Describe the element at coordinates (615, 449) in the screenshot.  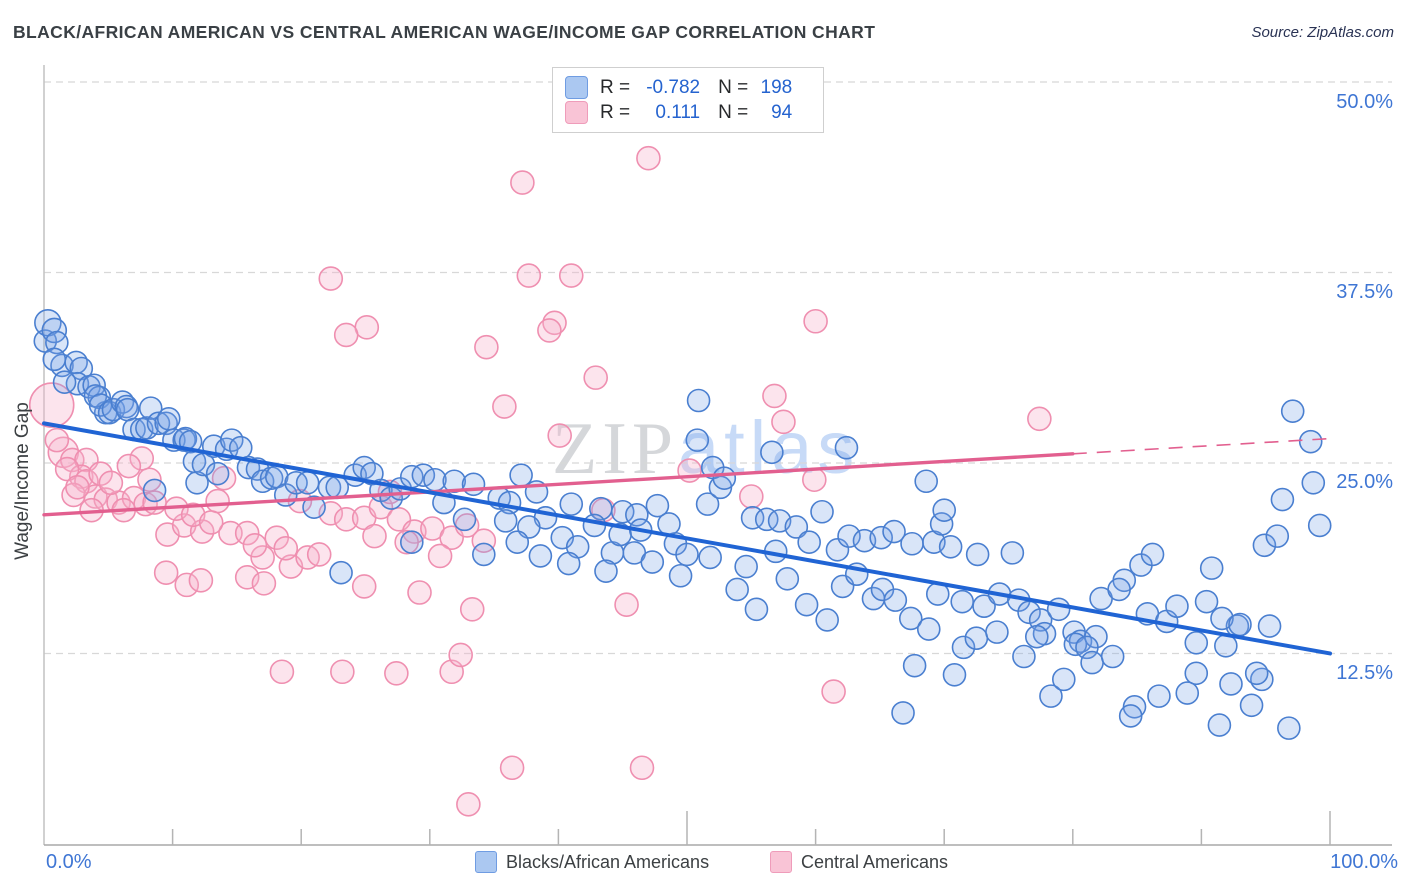
I see `watermark-zip: ZIP` at that location.